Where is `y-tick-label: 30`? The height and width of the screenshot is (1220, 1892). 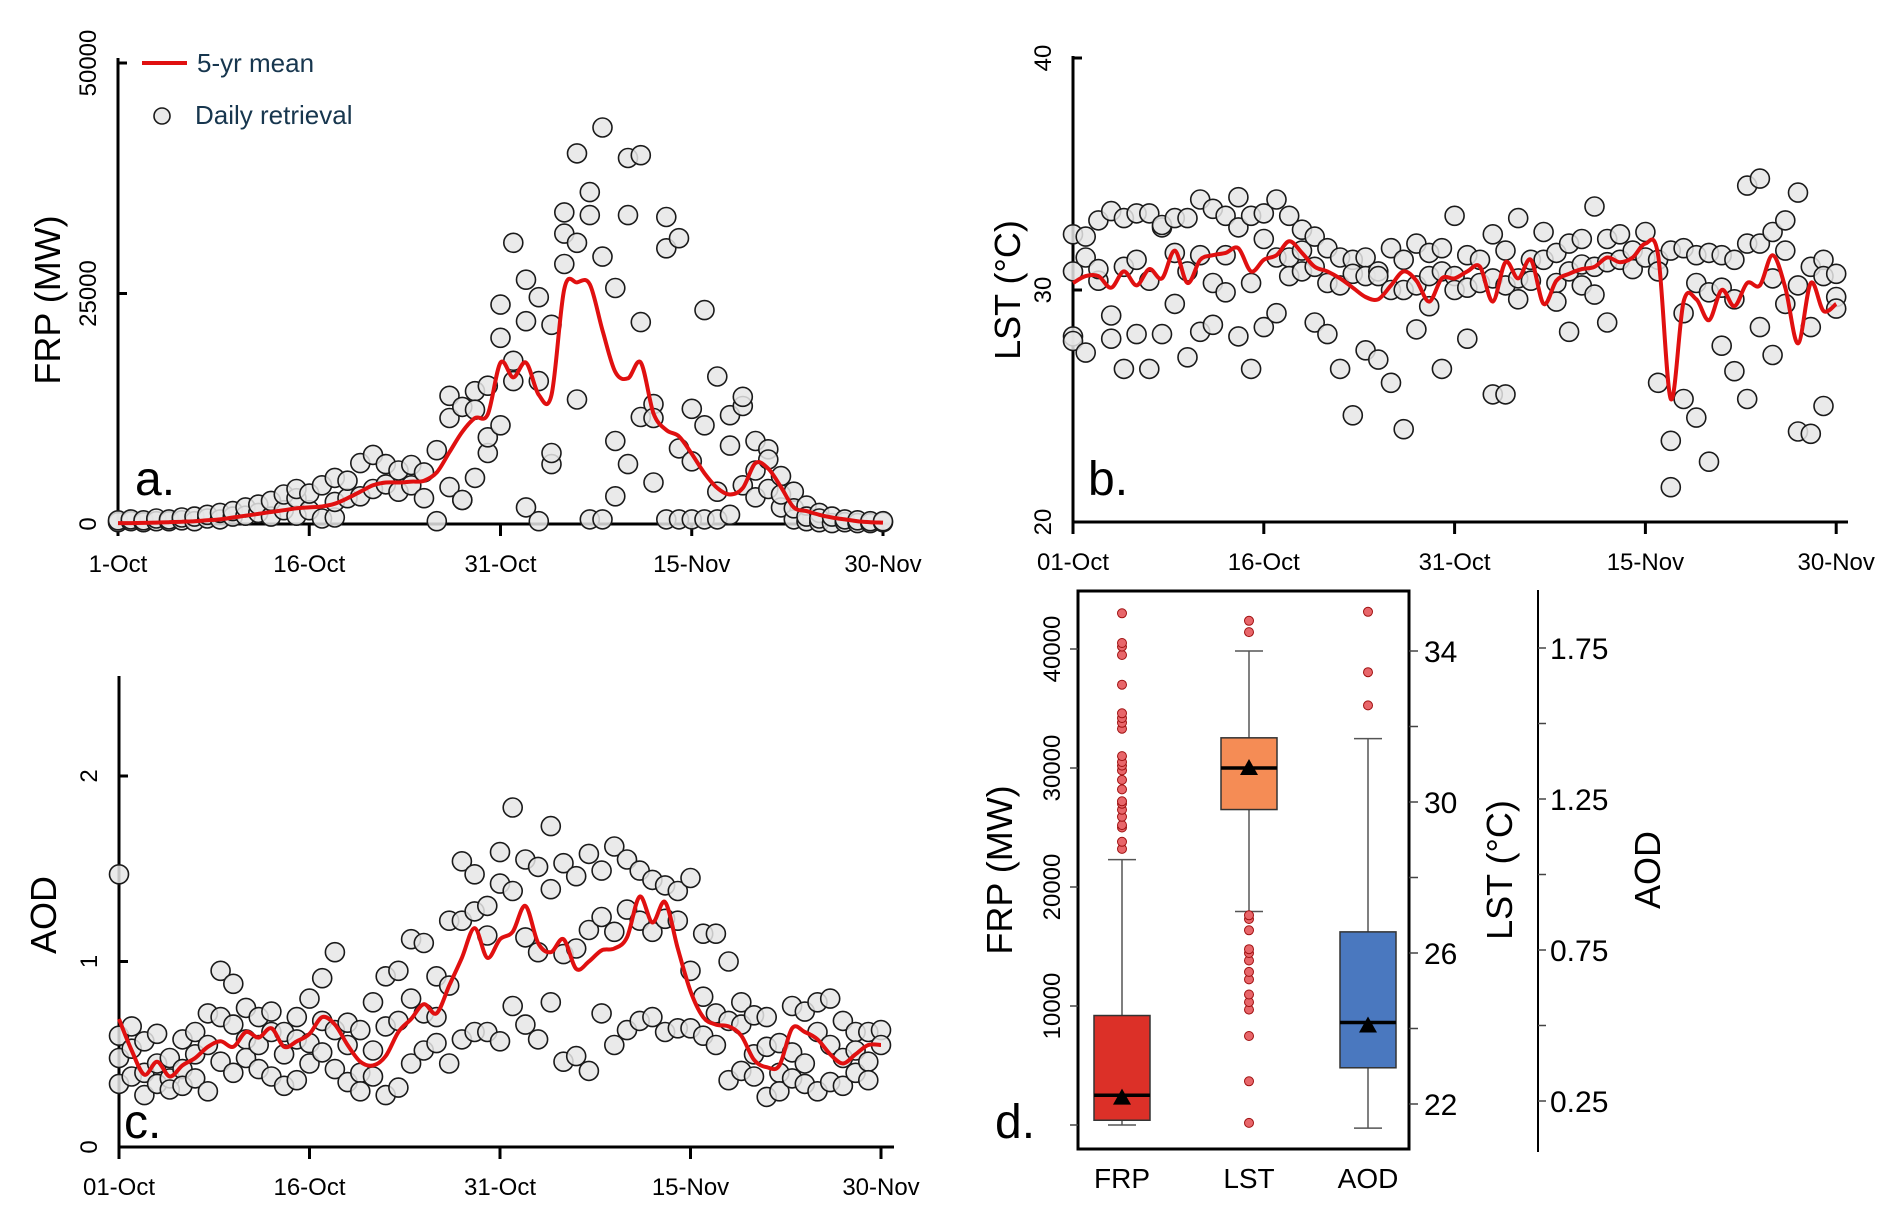
y-tick-label: 30 is located at coordinates (1043, 290).